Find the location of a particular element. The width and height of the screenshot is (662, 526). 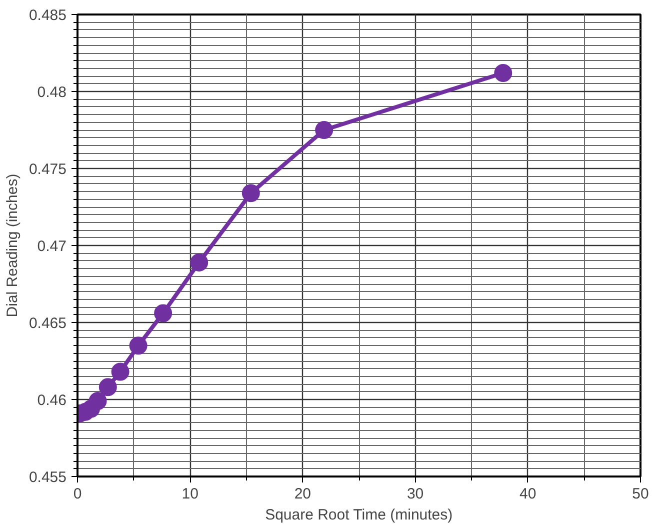

x-tick-label: 30 is located at coordinates (415, 494).